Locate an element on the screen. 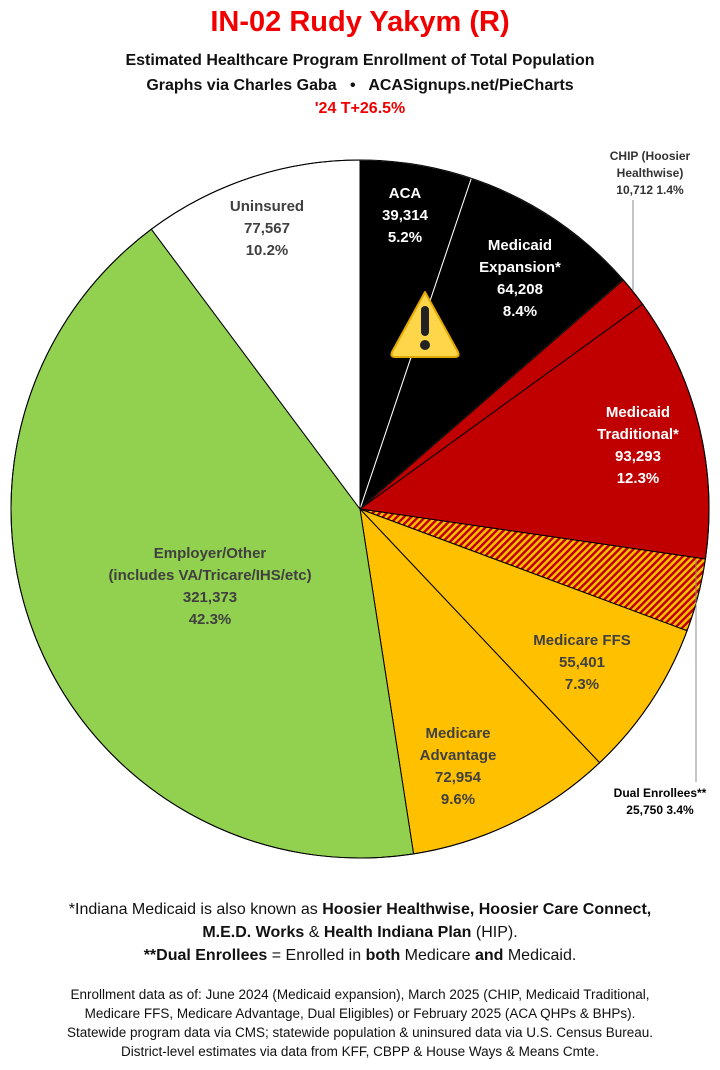  slice-label-line: 8.4% is located at coordinates (520, 311).